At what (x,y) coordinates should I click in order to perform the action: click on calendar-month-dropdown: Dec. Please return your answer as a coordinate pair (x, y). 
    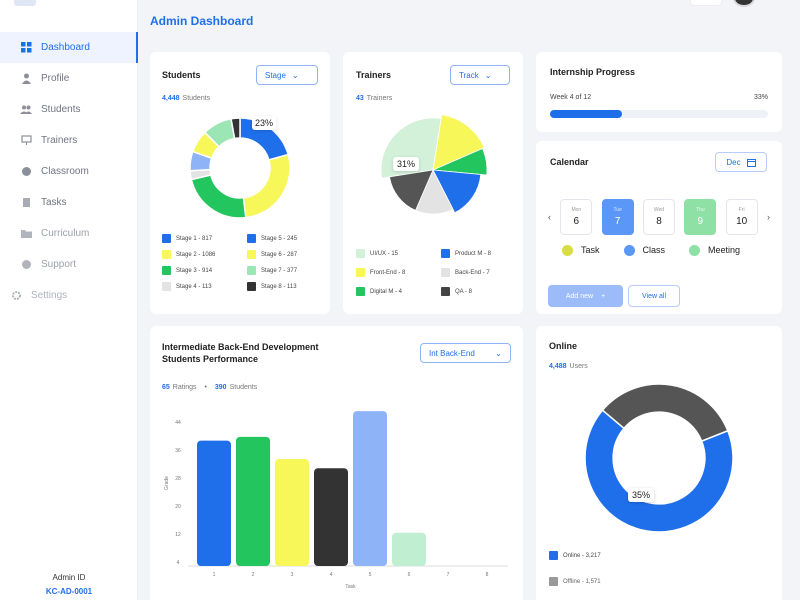
    Looking at the image, I should click on (741, 162).